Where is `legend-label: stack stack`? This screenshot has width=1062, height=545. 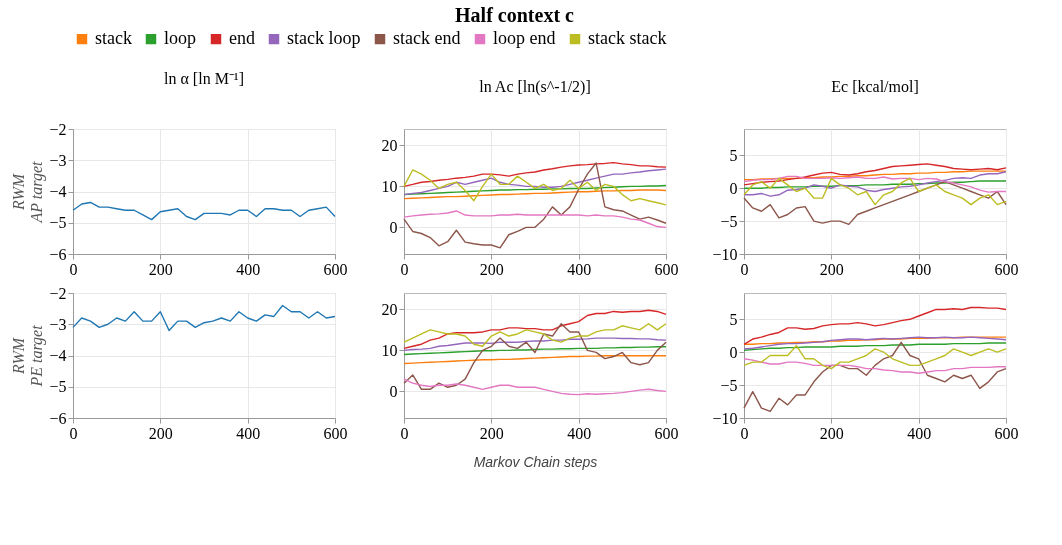 legend-label: stack stack is located at coordinates (627, 38).